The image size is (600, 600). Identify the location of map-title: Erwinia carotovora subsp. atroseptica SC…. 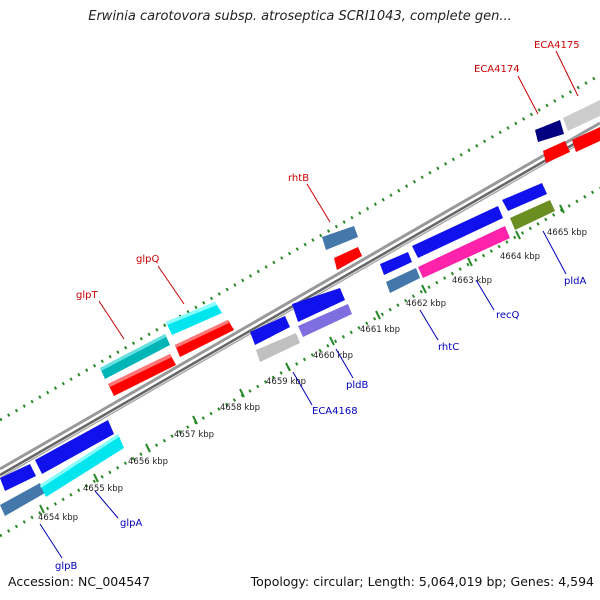
(300, 16).